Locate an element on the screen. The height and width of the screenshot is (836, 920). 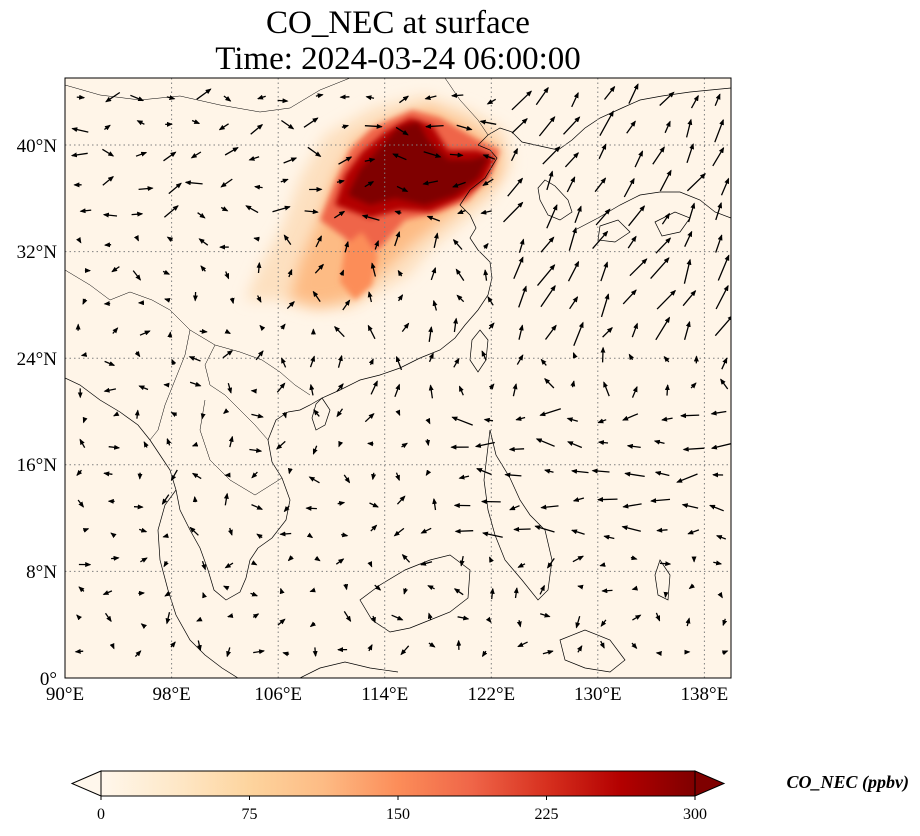
colorbar-tick-label: 225 is located at coordinates (547, 814).